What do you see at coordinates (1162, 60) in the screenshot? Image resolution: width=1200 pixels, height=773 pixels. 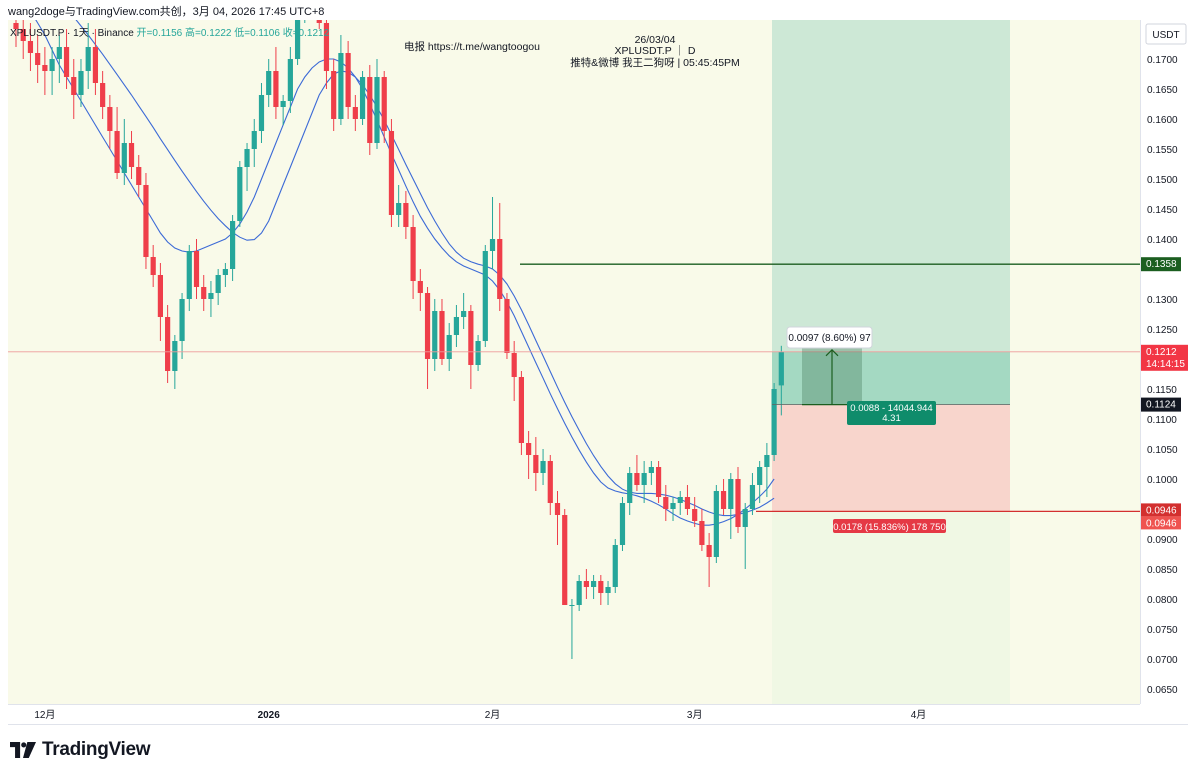 I see `price-tick-label: 0.1700` at bounding box center [1162, 60].